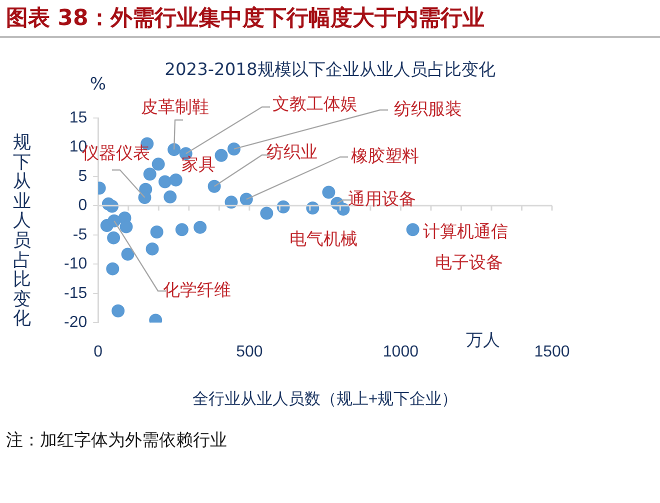  Describe the element at coordinates (78, 117) in the screenshot. I see `y-tick-label: 15` at that location.